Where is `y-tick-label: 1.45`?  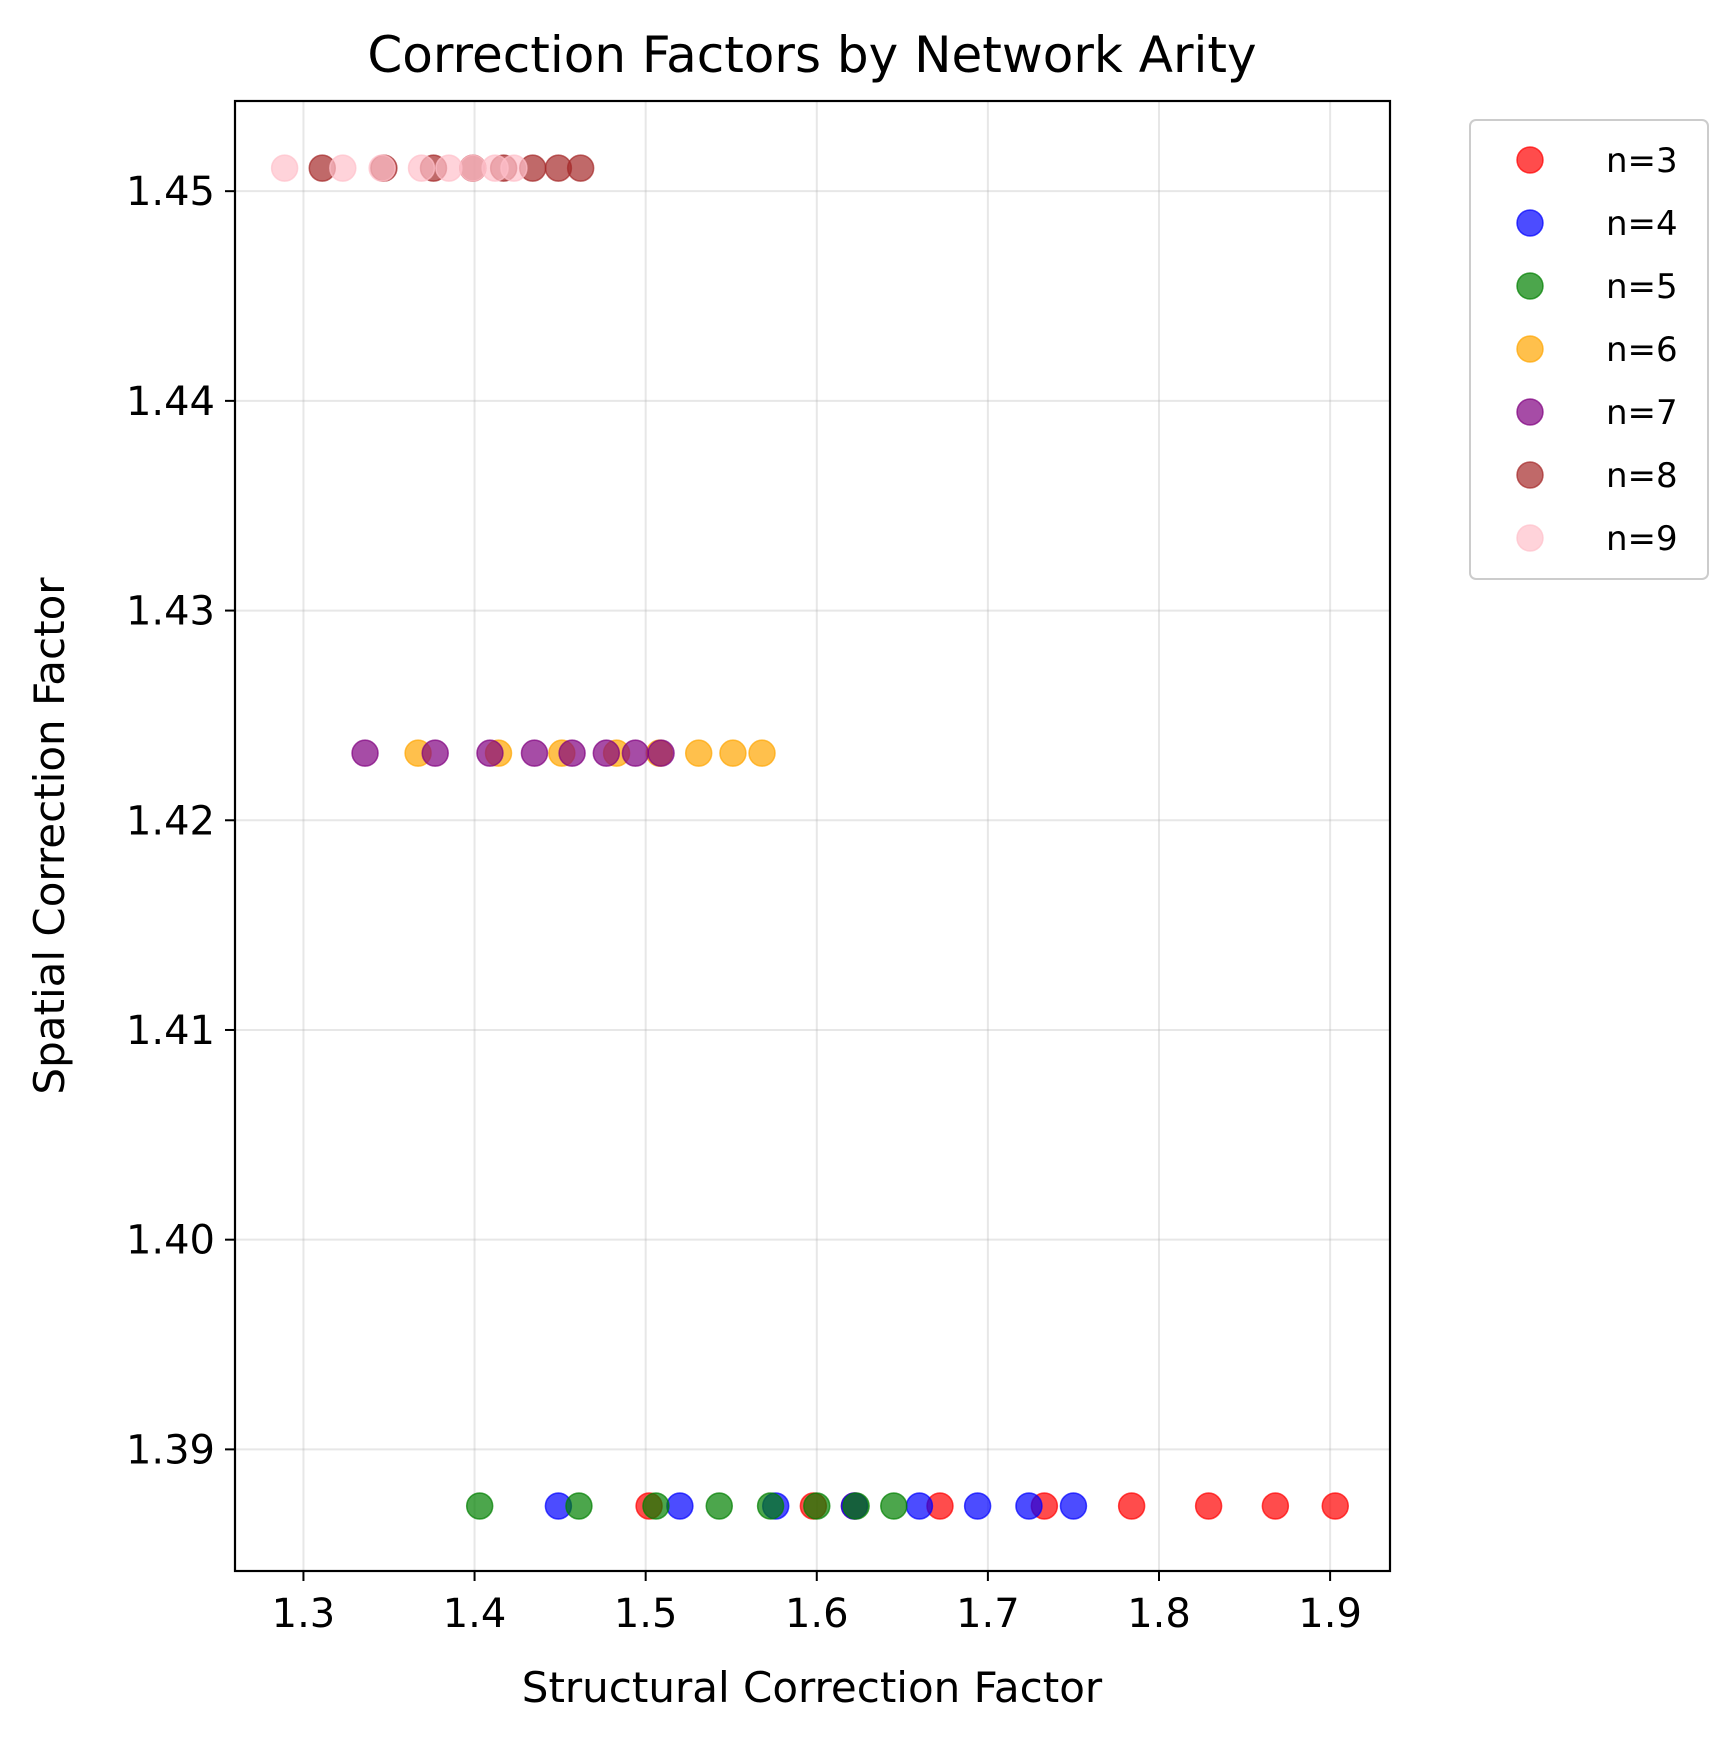 y-tick-label: 1.45 is located at coordinates (170, 192).